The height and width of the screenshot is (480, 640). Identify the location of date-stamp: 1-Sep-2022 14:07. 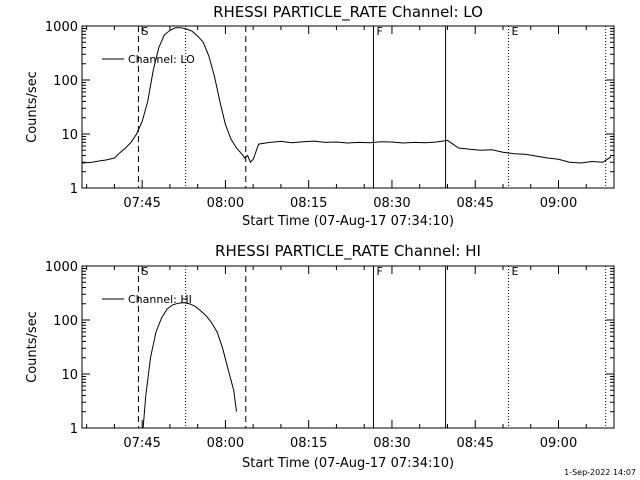
(600, 472).